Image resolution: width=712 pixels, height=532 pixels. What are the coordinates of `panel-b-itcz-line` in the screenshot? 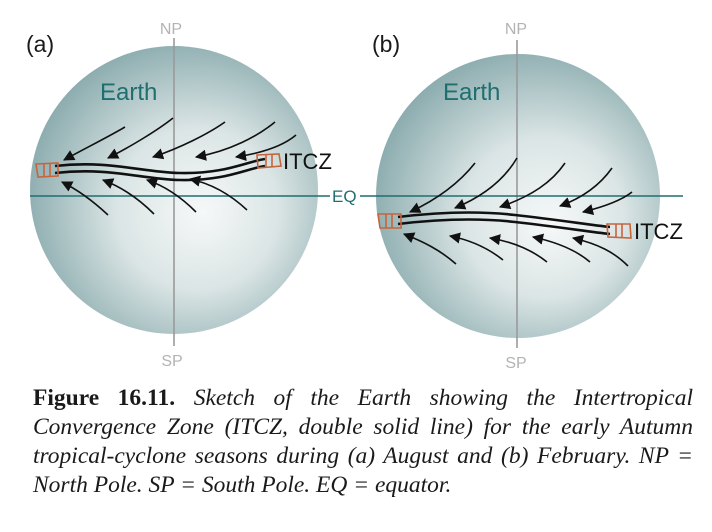 It's located at (504, 223).